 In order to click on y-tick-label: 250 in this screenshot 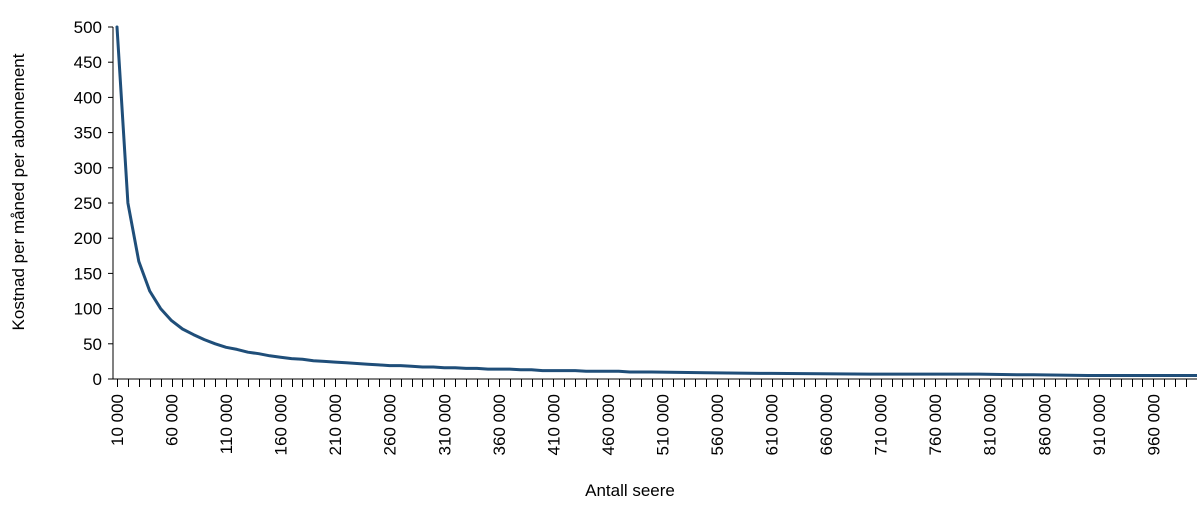, I will do `click(88, 203)`.